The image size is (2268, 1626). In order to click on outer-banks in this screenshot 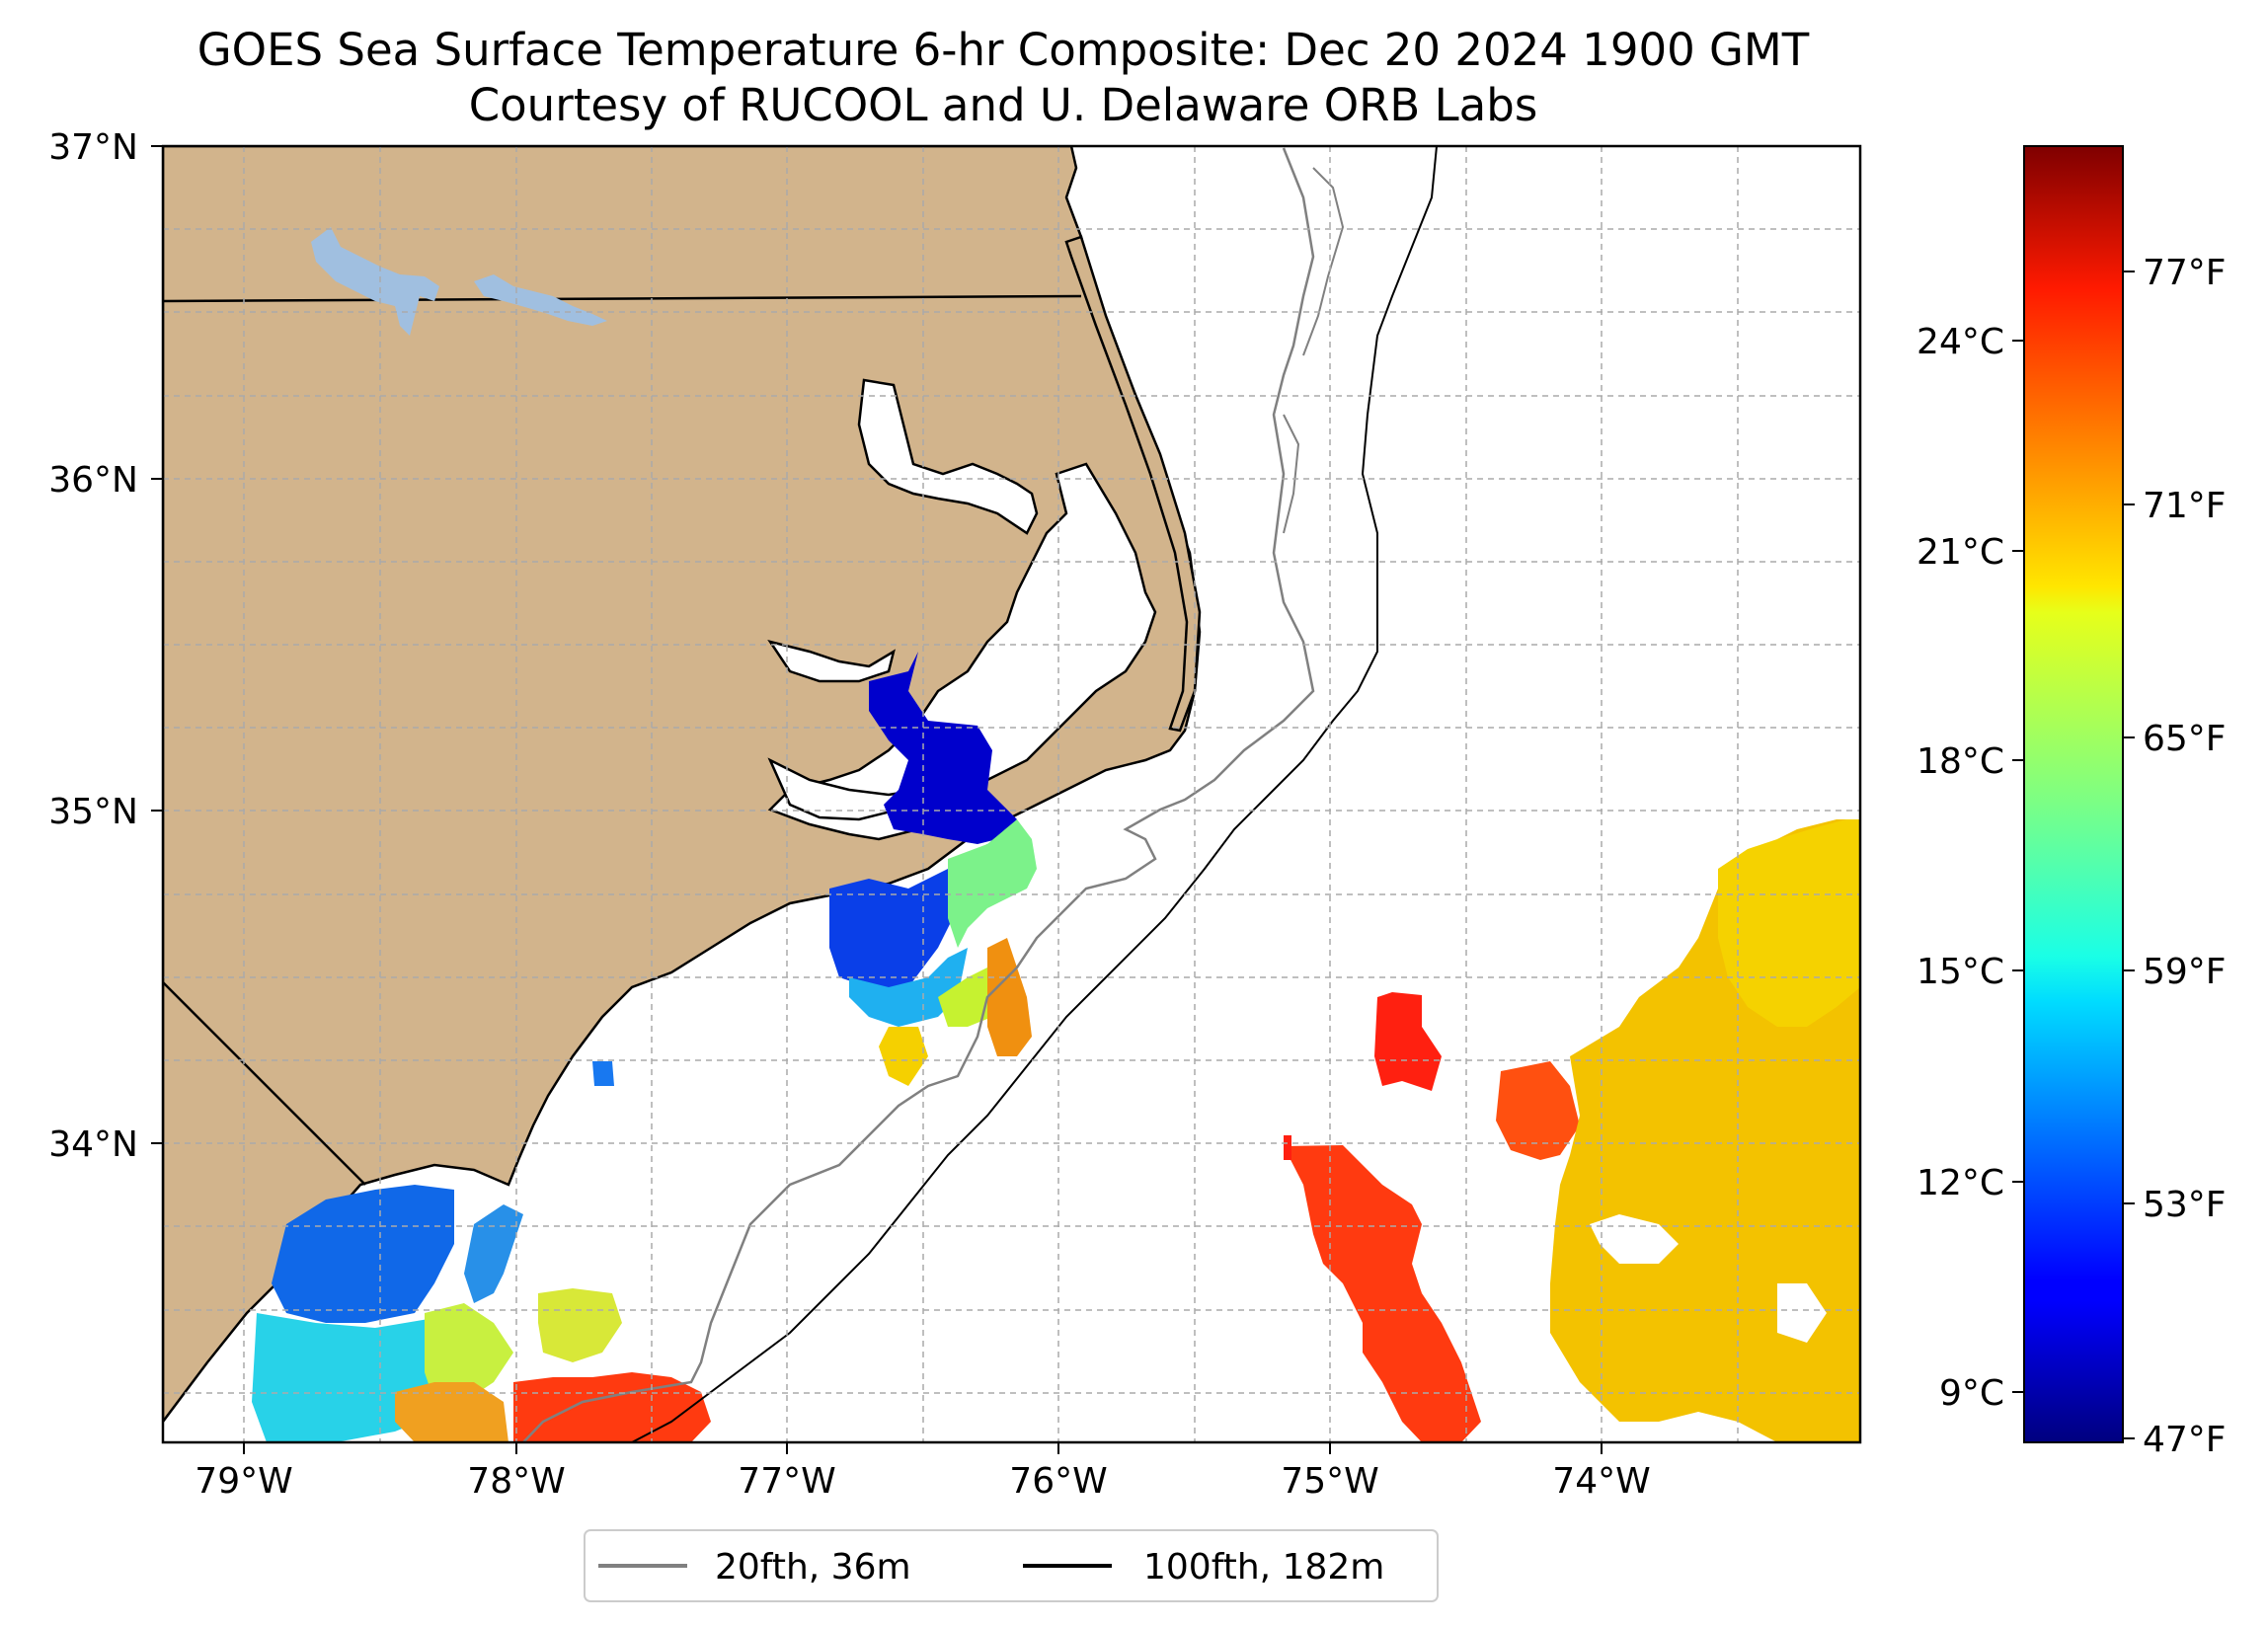, I will do `click(1133, 484)`.